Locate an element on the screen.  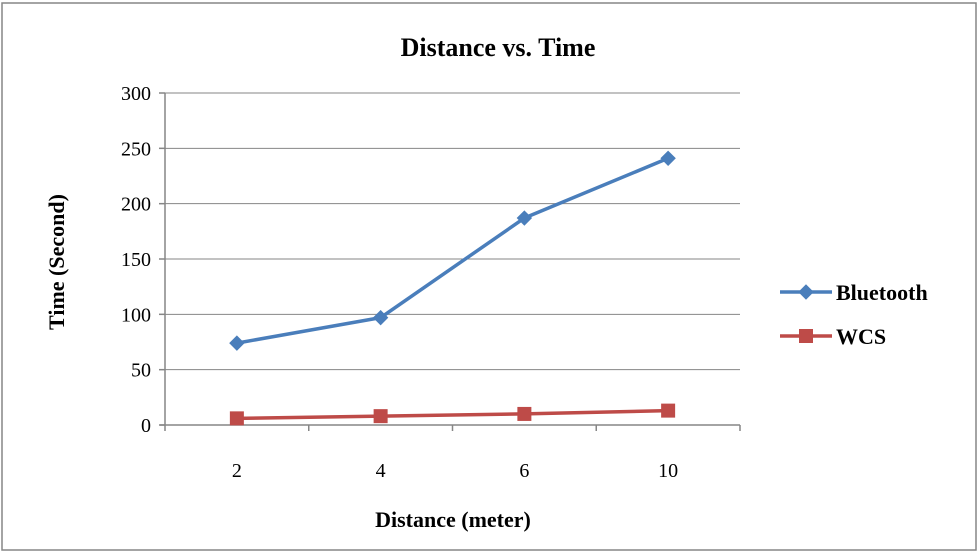
x-tick-label: 4 is located at coordinates (381, 471).